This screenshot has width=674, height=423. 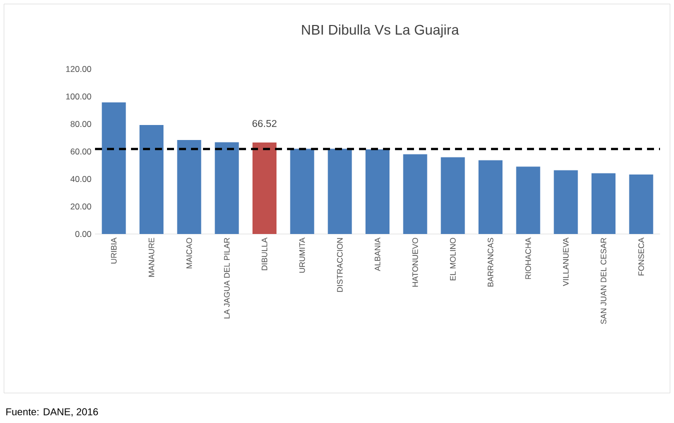 What do you see at coordinates (81, 179) in the screenshot?
I see `y-tick-label: 40.00` at bounding box center [81, 179].